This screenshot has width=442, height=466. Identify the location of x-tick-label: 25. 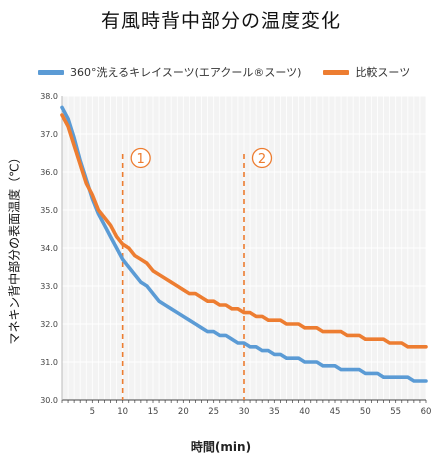
(213, 412).